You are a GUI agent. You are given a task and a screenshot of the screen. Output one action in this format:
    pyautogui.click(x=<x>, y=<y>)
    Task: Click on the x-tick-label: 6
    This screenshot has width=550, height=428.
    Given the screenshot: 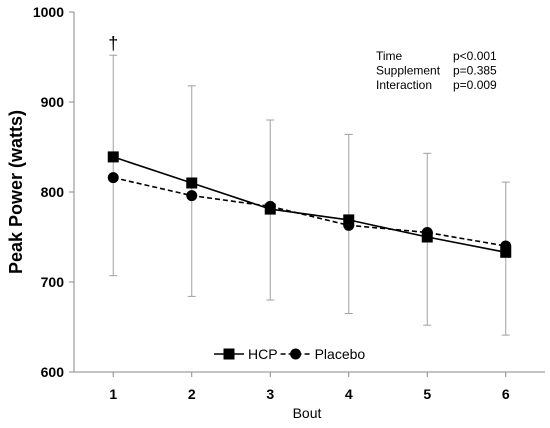 What is the action you would take?
    pyautogui.click(x=506, y=394)
    